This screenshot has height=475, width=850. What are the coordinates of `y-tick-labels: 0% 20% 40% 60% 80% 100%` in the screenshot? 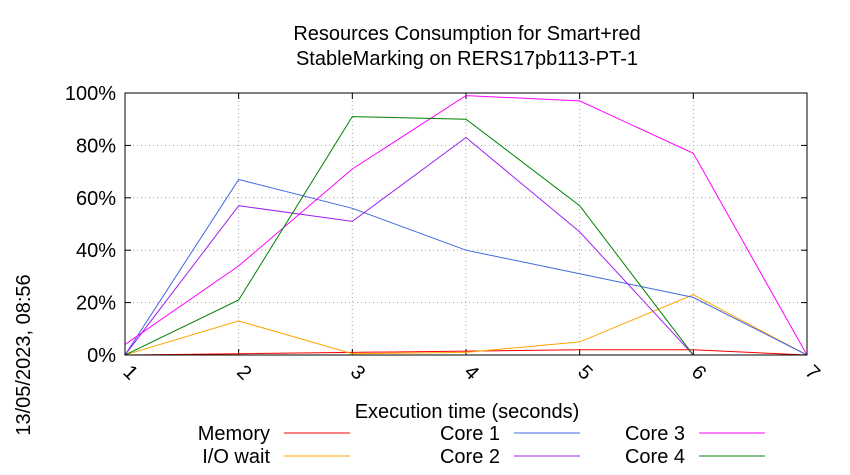 It's located at (90, 225).